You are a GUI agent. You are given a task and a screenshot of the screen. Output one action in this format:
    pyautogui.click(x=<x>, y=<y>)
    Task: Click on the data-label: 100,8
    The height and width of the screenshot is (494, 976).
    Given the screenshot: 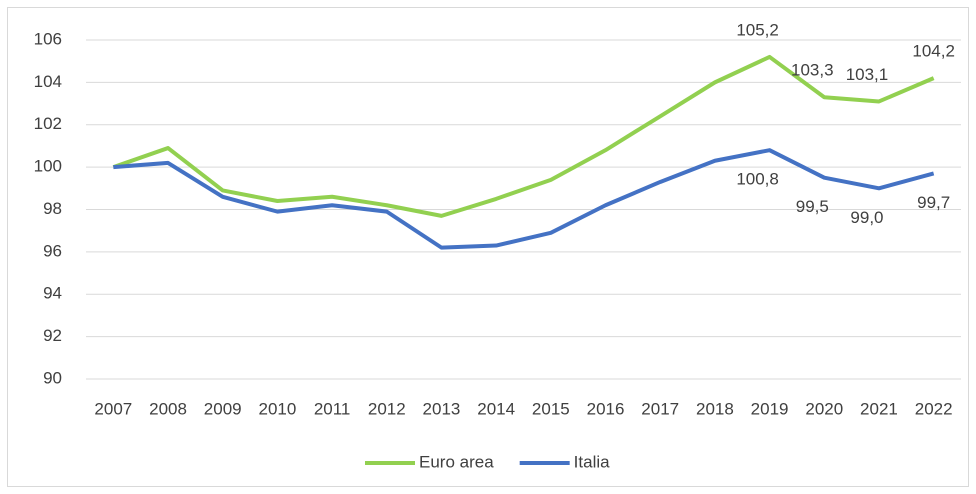 What is the action you would take?
    pyautogui.click(x=757, y=179)
    